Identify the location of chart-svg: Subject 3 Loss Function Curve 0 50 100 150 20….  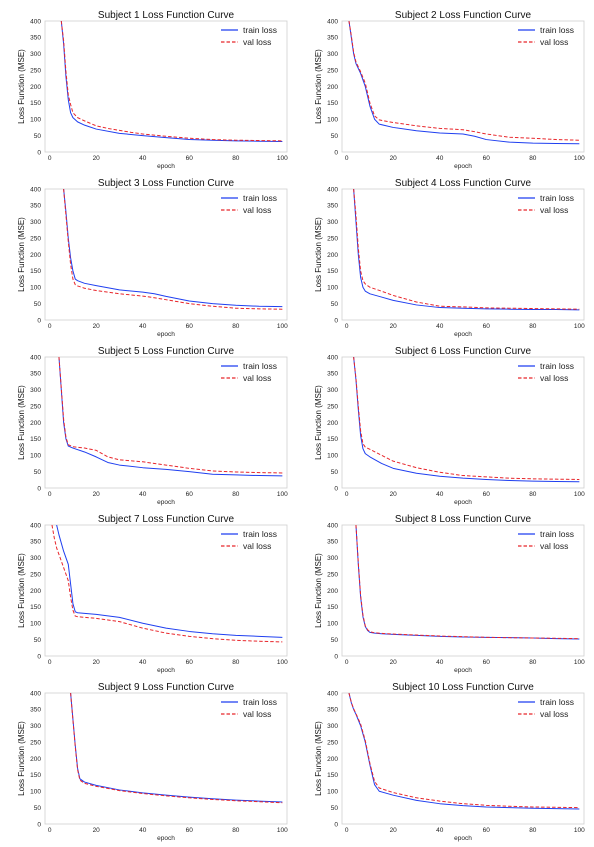
(152, 258).